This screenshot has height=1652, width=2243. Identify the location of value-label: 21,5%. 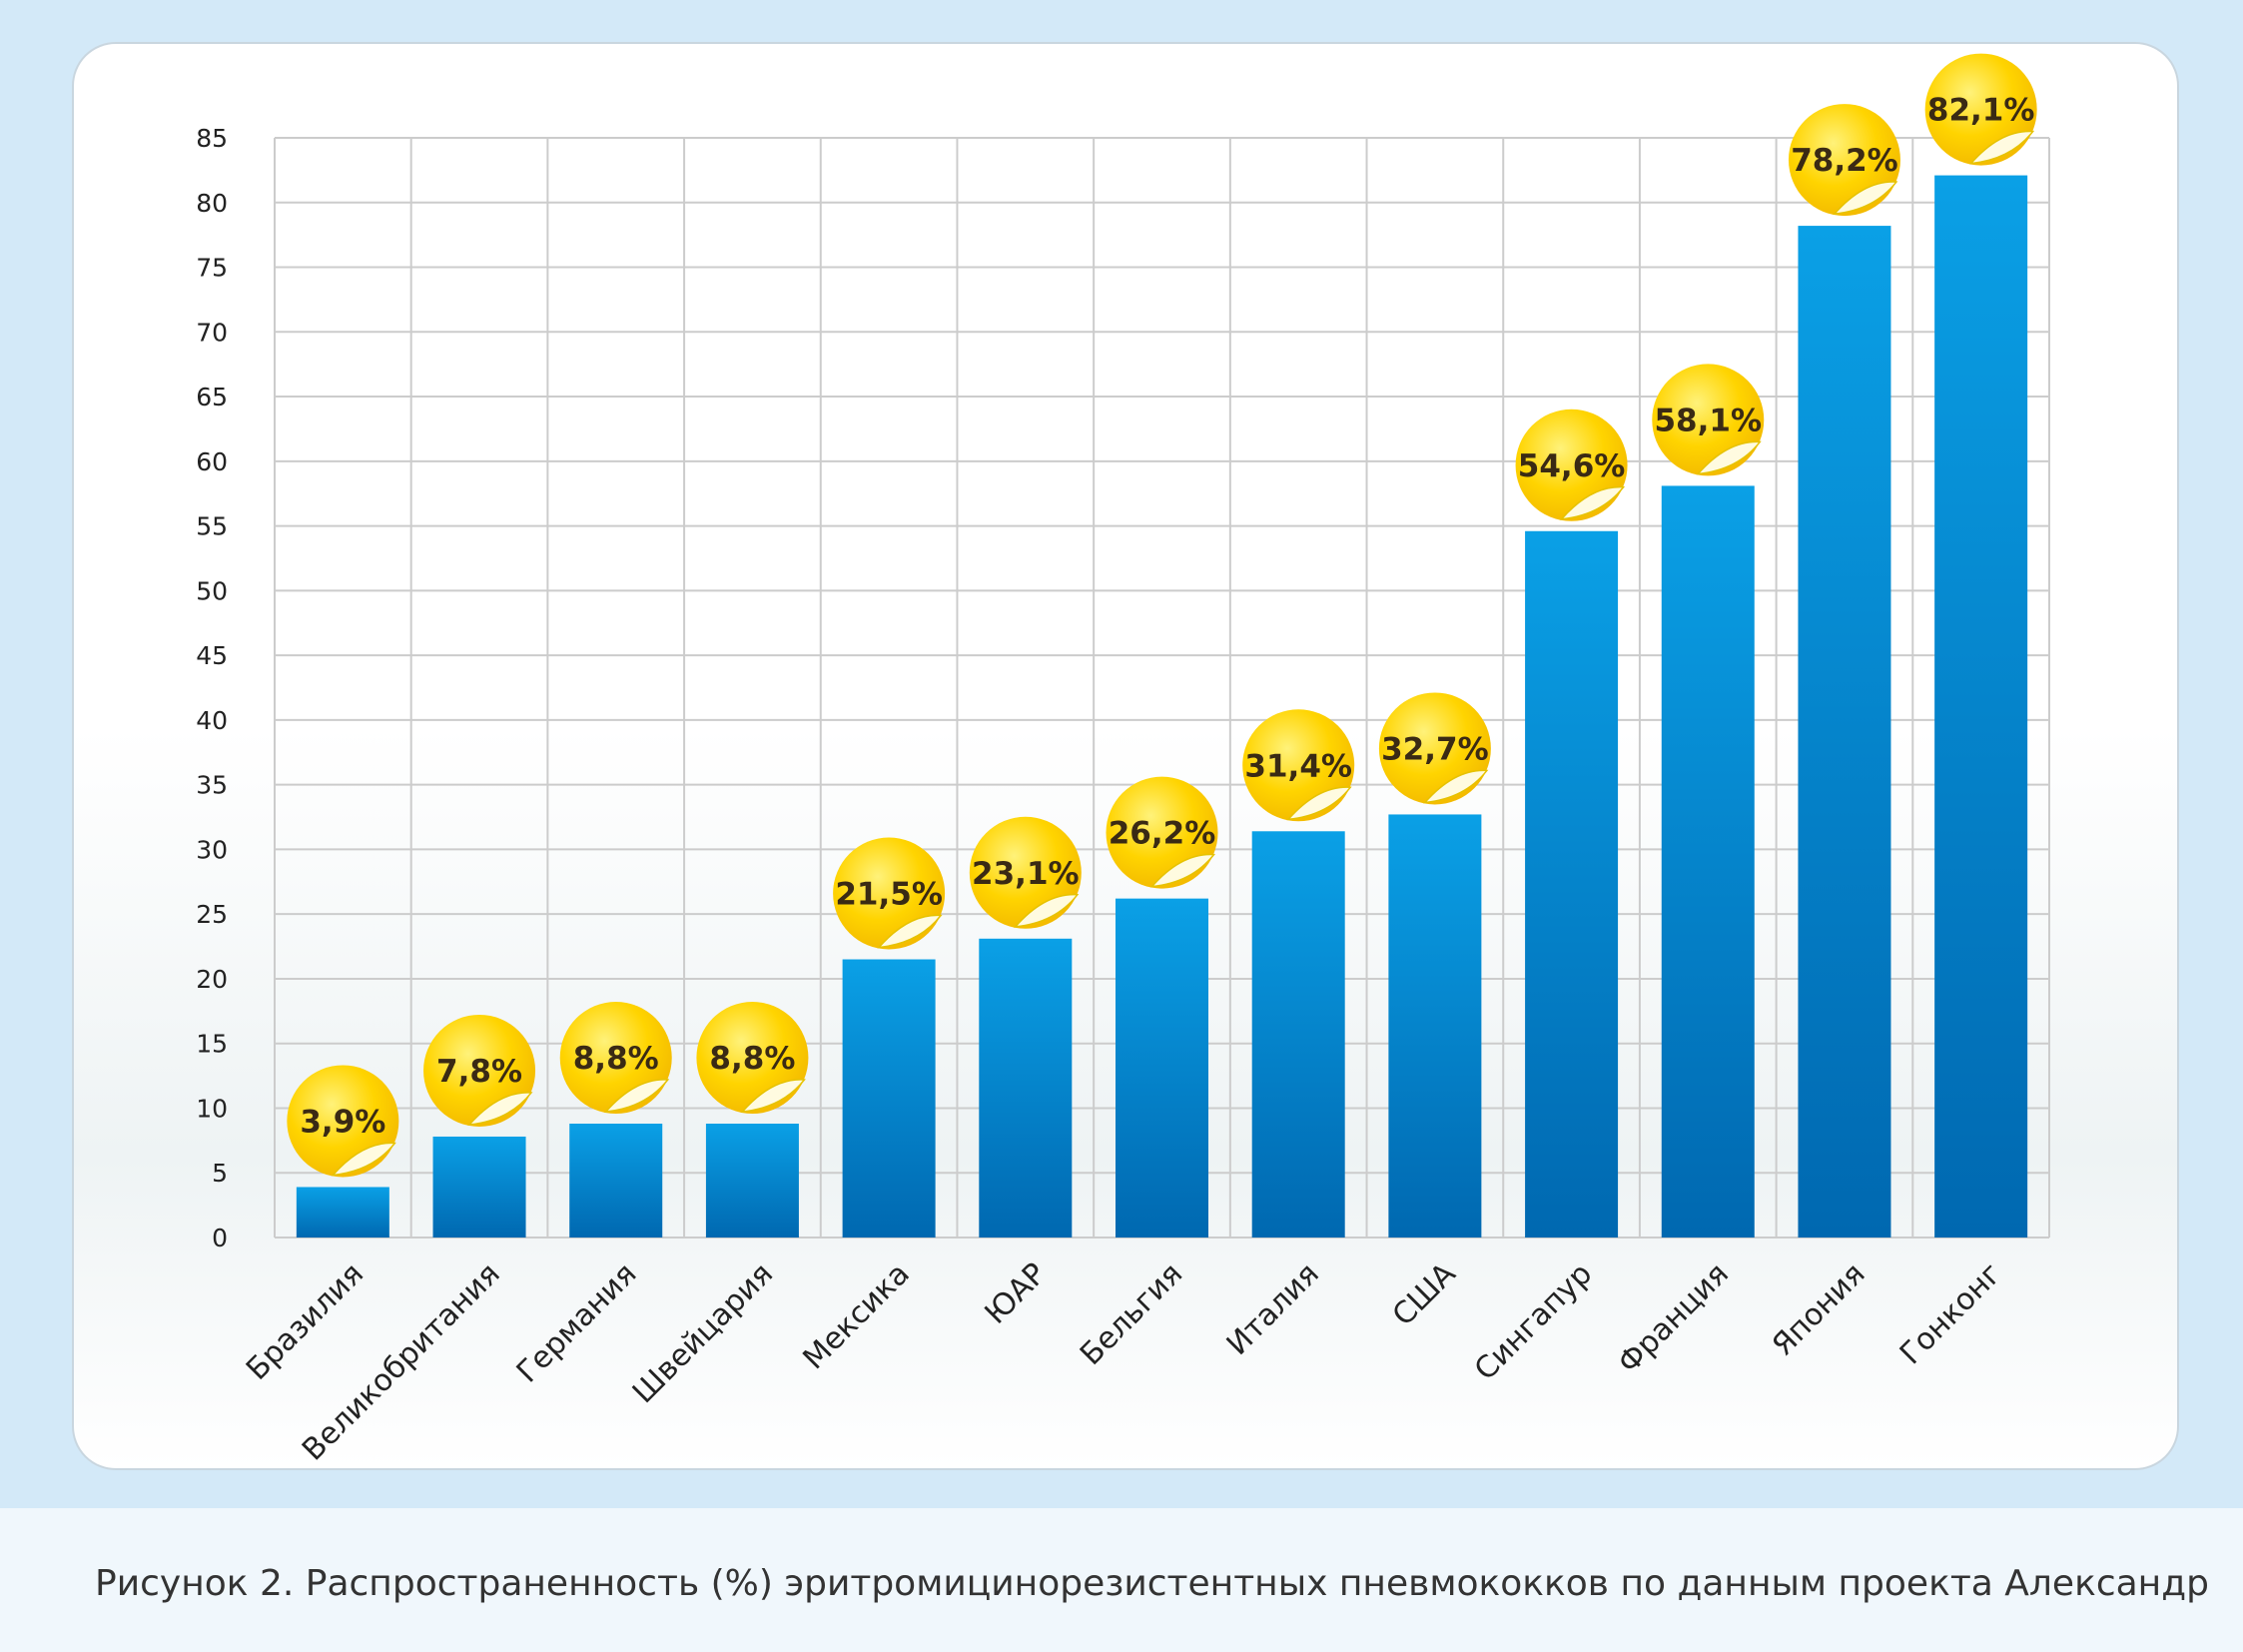
(889, 895).